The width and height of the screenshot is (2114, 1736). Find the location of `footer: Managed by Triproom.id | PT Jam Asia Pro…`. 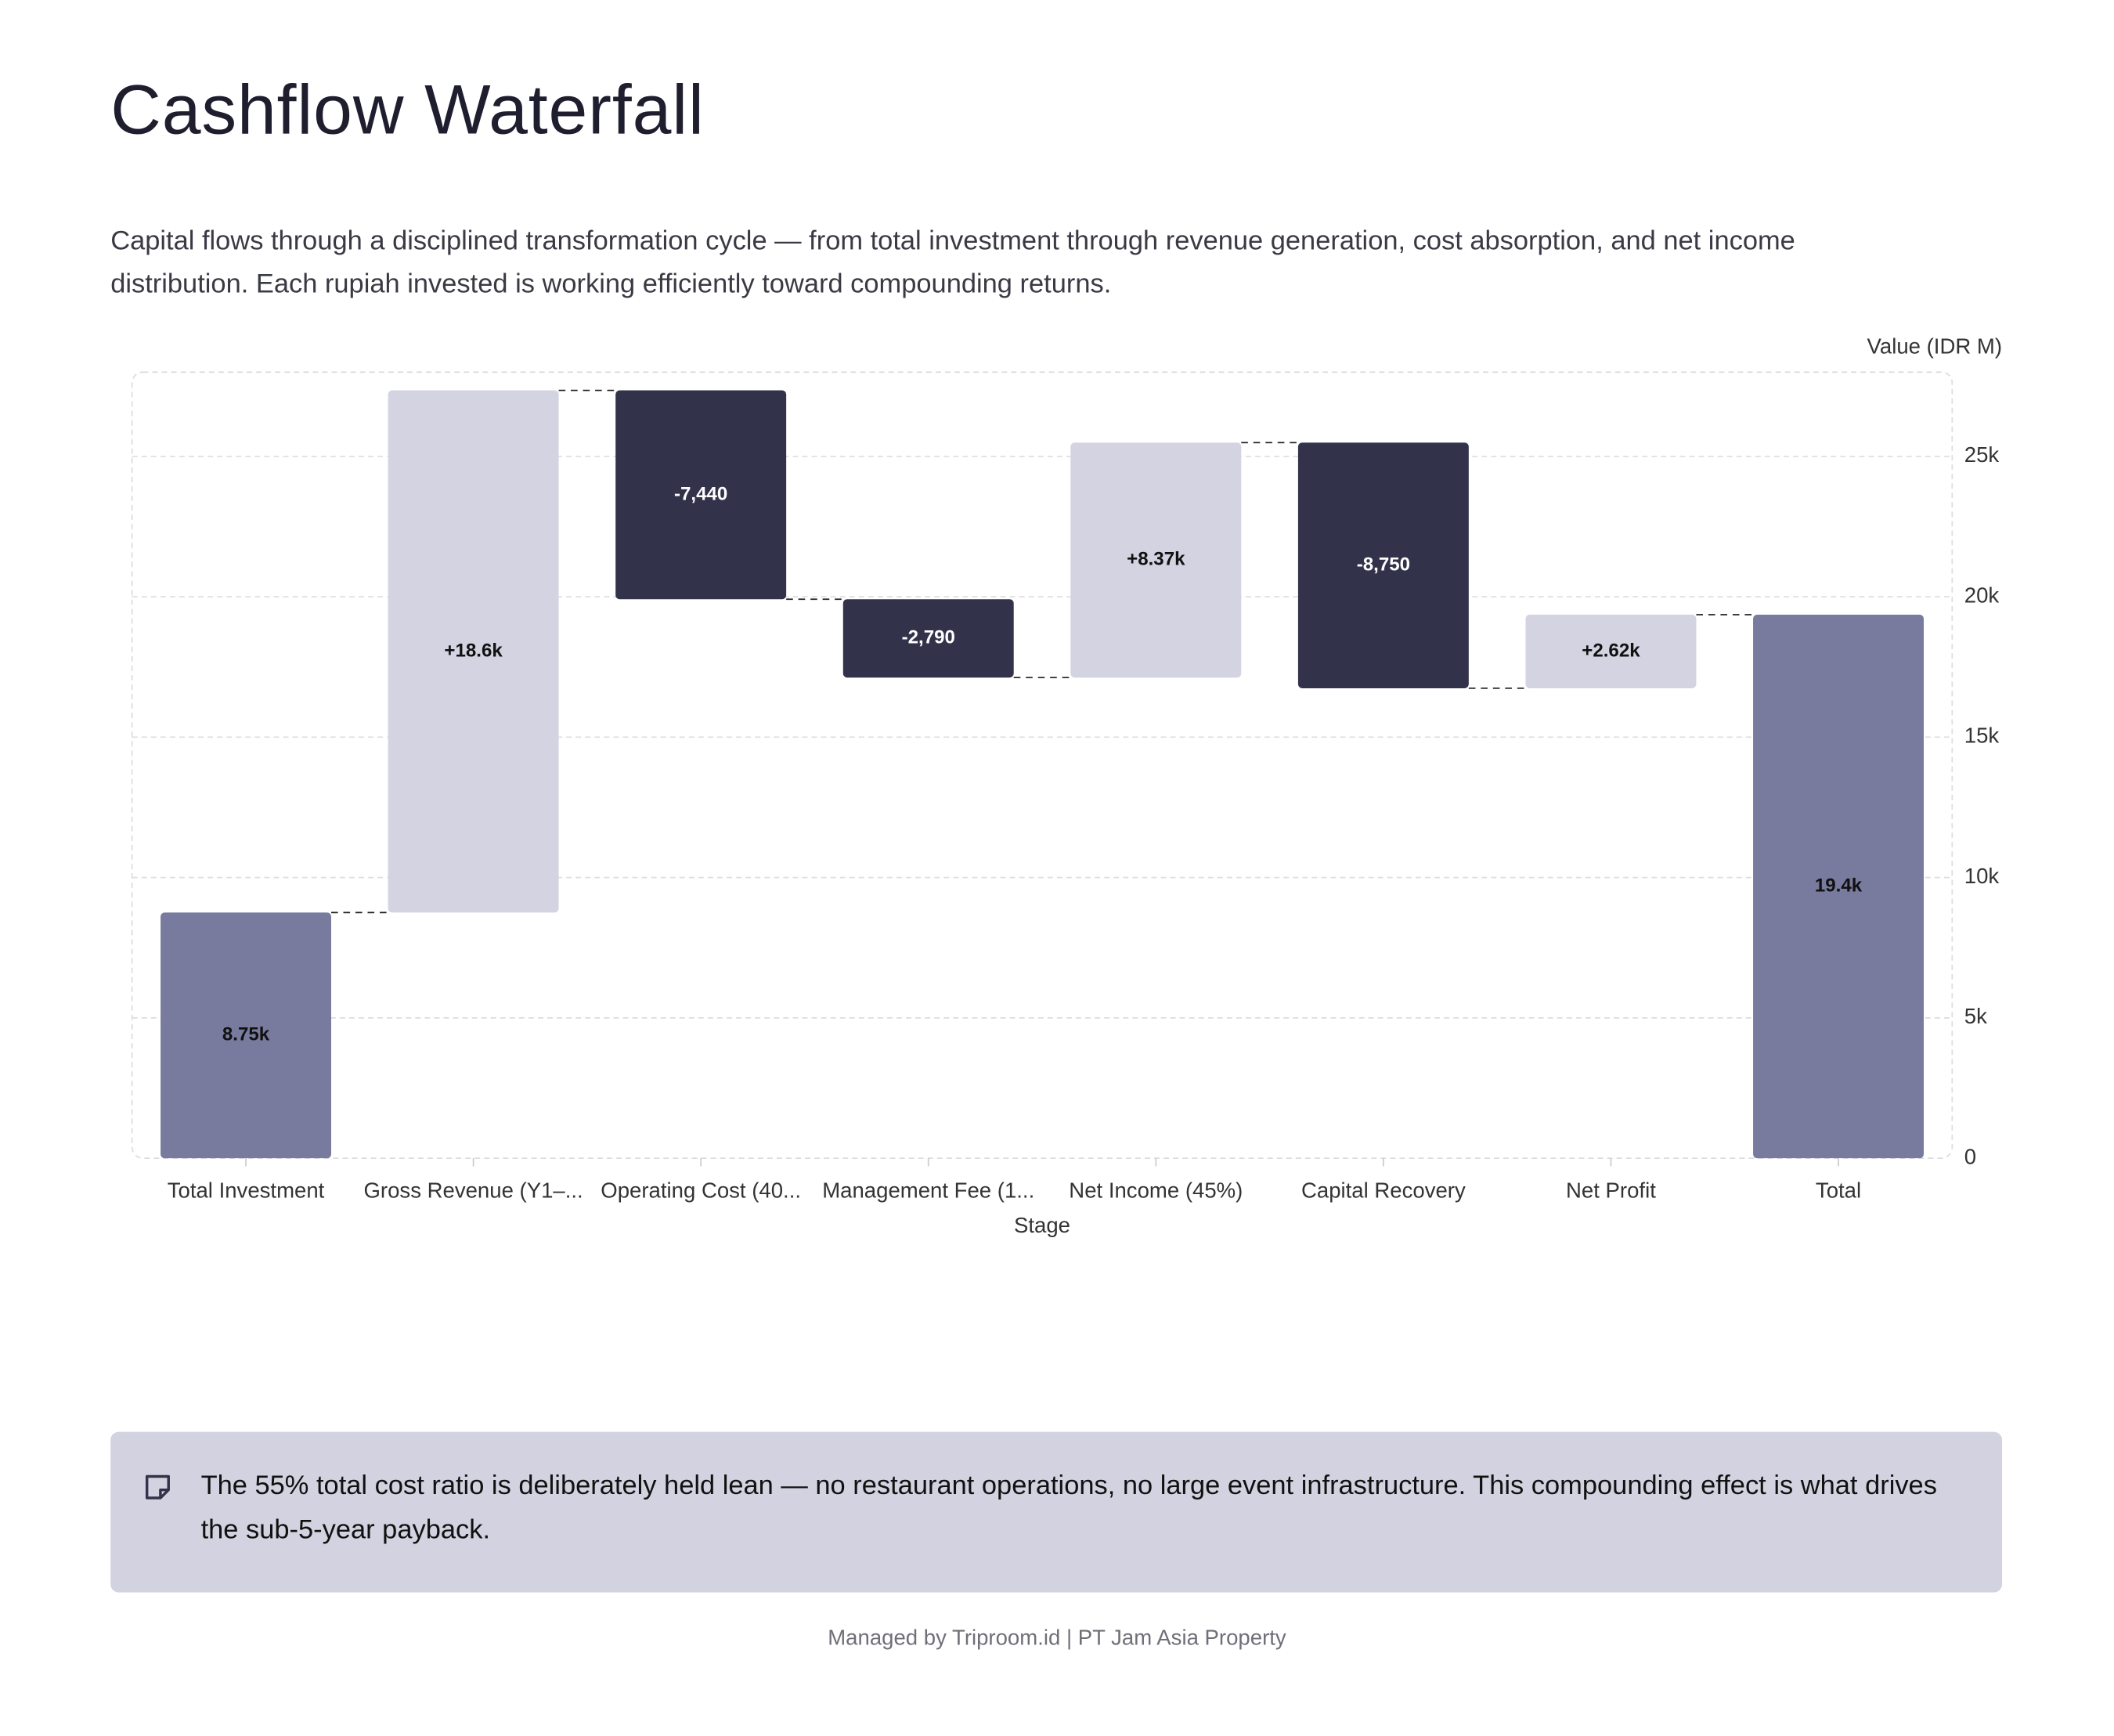

footer: Managed by Triproom.id | PT Jam Asia Pro… is located at coordinates (1057, 1639).